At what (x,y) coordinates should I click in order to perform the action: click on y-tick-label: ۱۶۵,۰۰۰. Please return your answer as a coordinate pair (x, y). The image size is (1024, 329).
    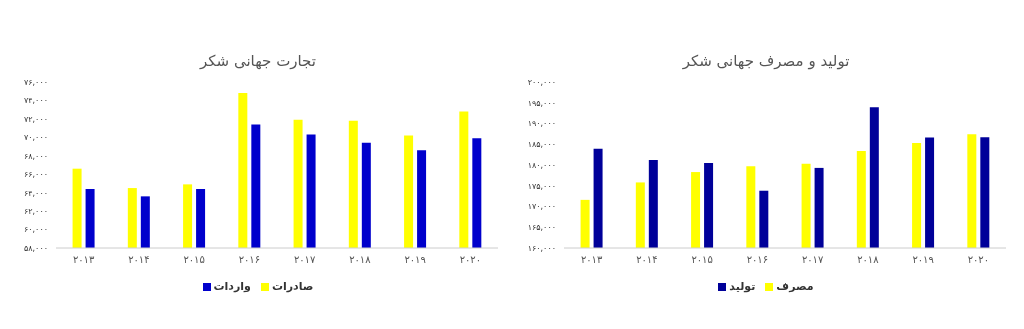
    Looking at the image, I should click on (541, 228).